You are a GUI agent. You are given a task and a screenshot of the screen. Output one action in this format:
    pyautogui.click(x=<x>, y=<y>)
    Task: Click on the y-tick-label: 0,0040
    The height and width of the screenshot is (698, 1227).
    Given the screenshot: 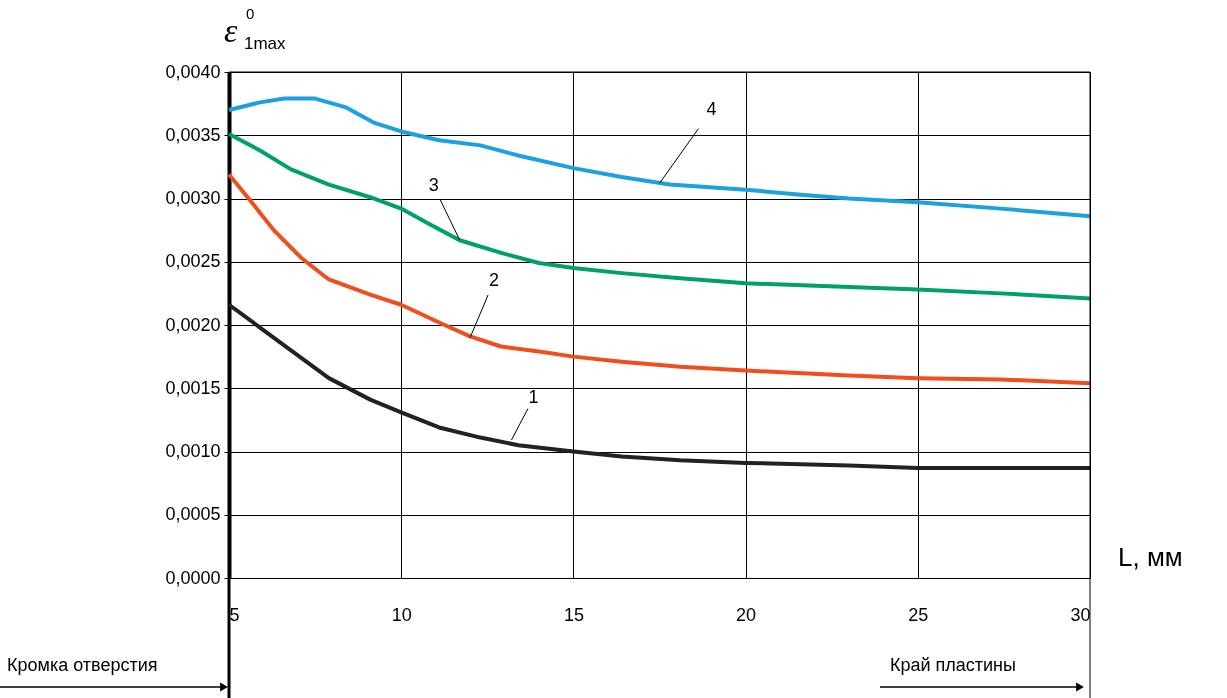 What is the action you would take?
    pyautogui.click(x=193, y=71)
    